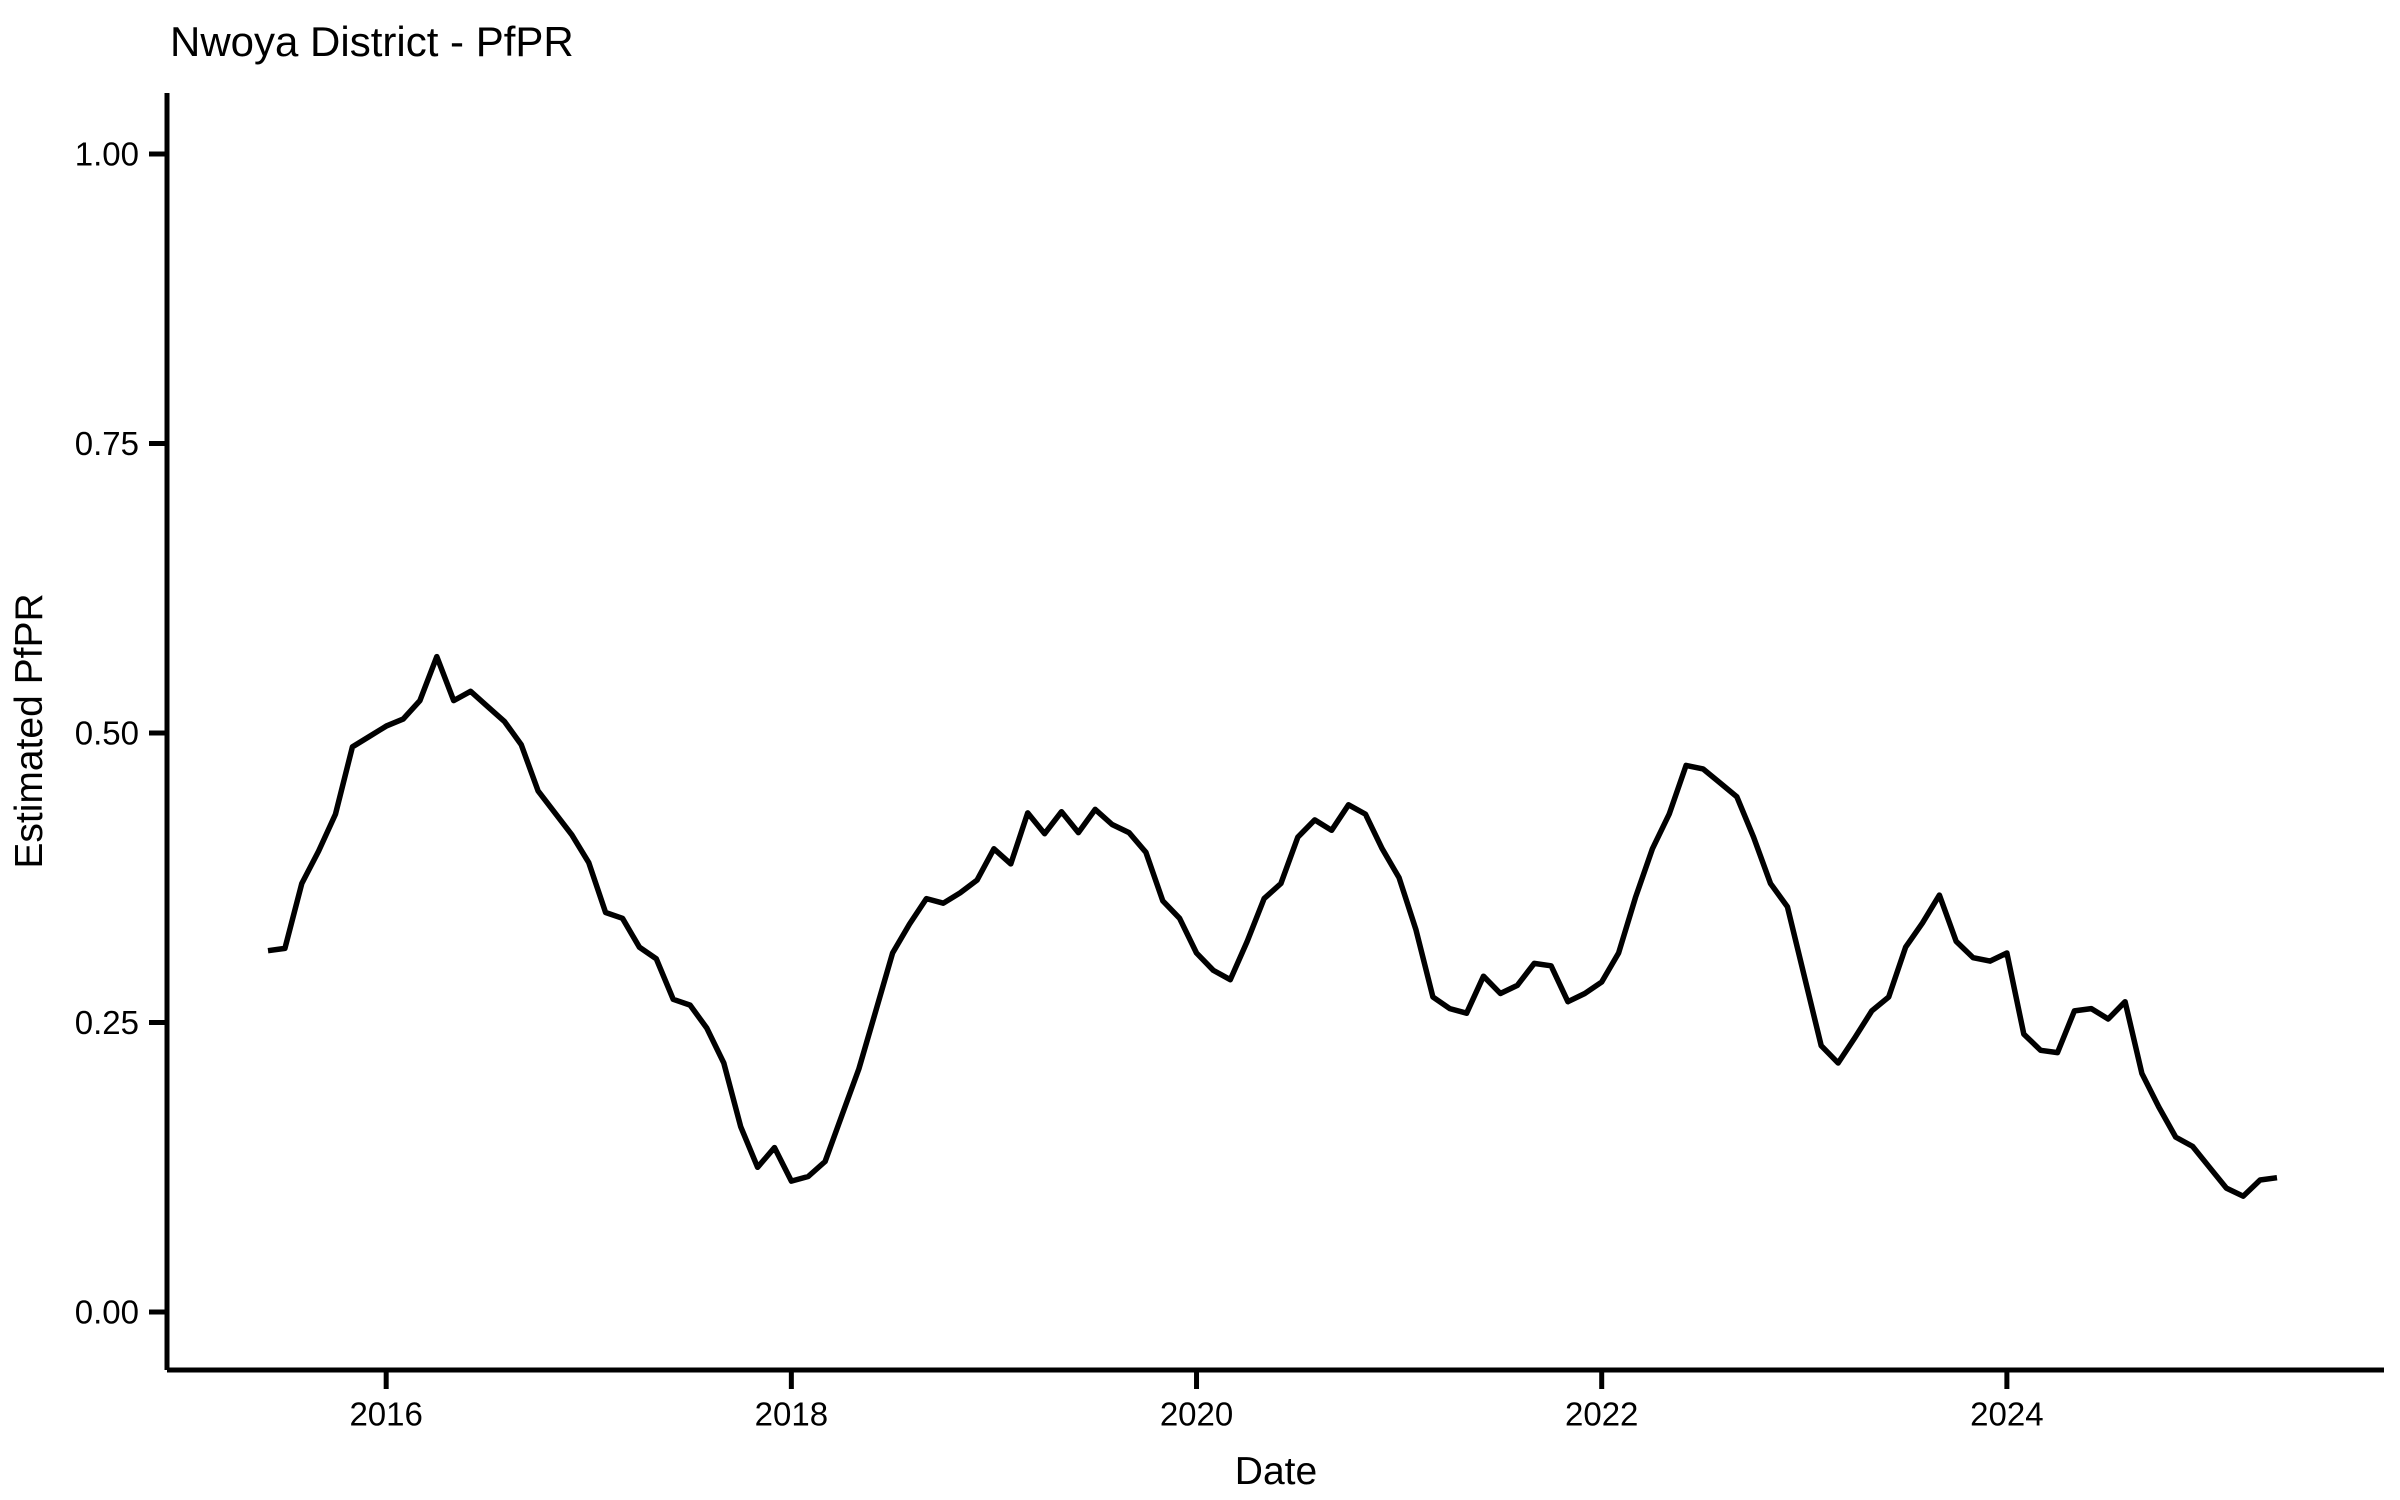  What do you see at coordinates (791, 1414) in the screenshot?
I see `x-tick-label: 2018` at bounding box center [791, 1414].